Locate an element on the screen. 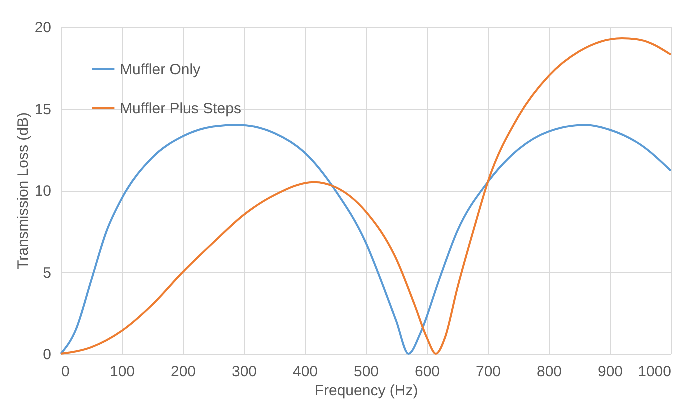  y-tick-label: 10 is located at coordinates (43, 191).